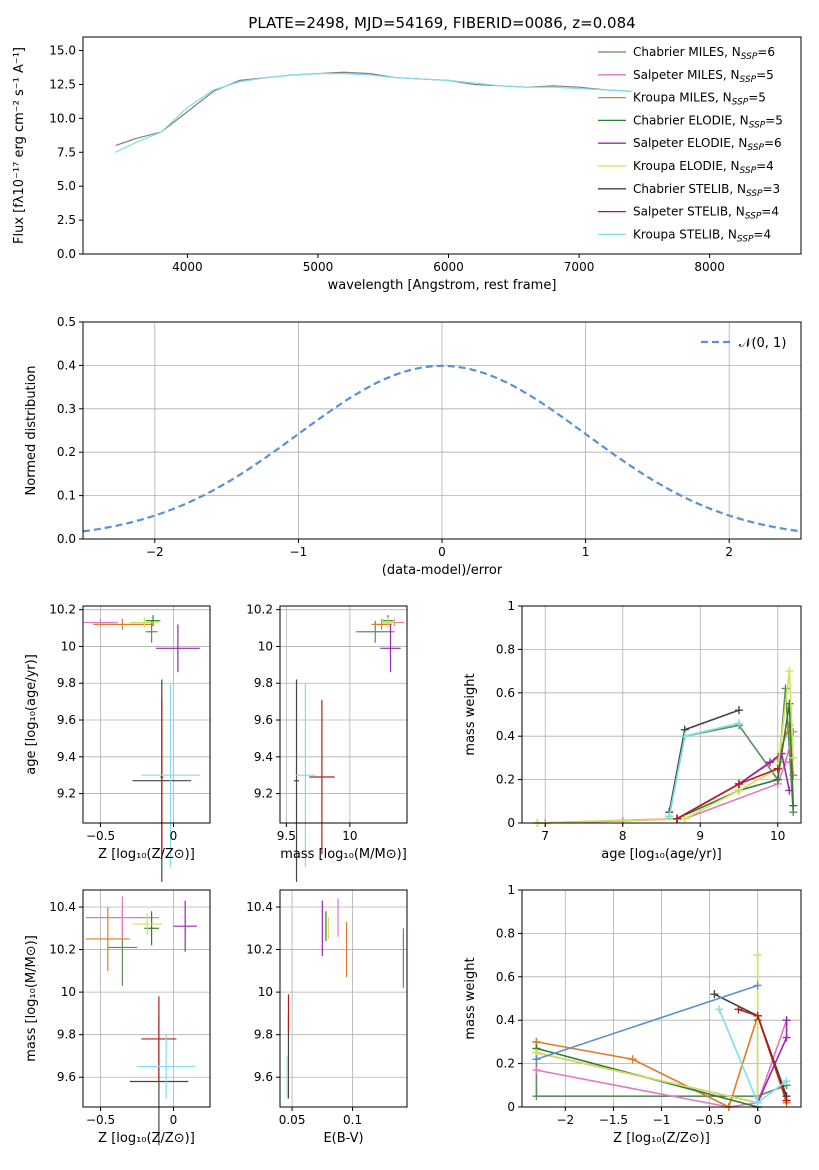 Image resolution: width=819 pixels, height=1170 pixels. I want to click on y-tick-label: 0.5, so click(66, 322).